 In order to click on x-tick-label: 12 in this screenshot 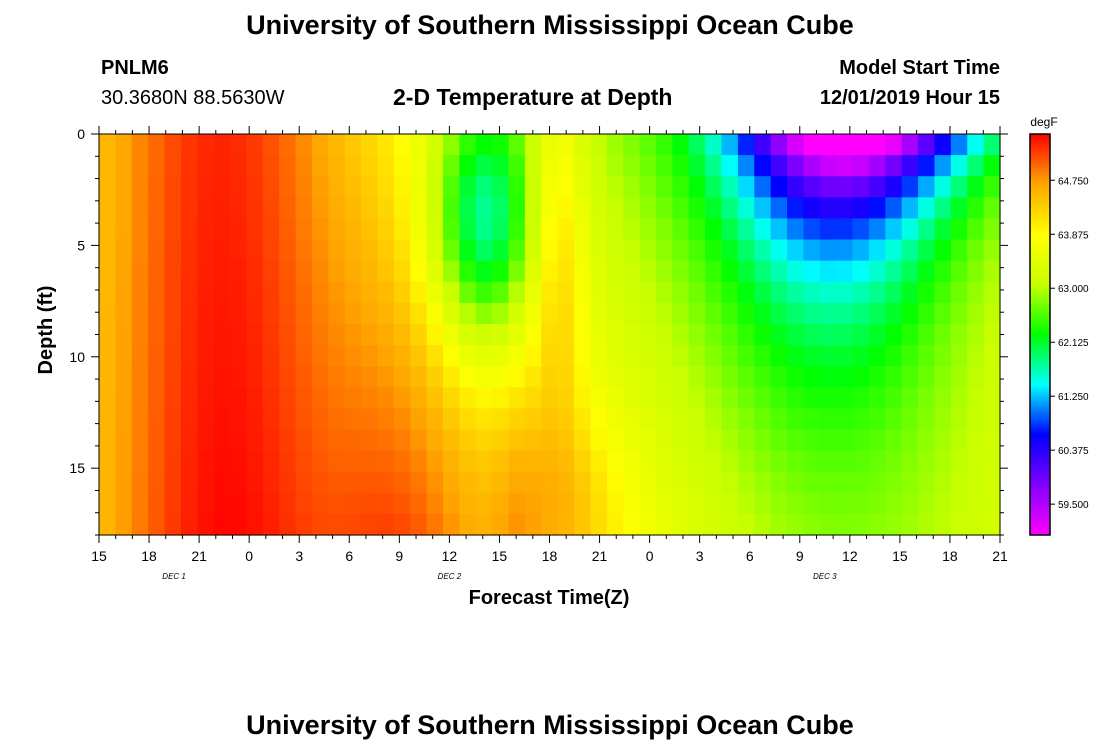, I will do `click(450, 556)`.